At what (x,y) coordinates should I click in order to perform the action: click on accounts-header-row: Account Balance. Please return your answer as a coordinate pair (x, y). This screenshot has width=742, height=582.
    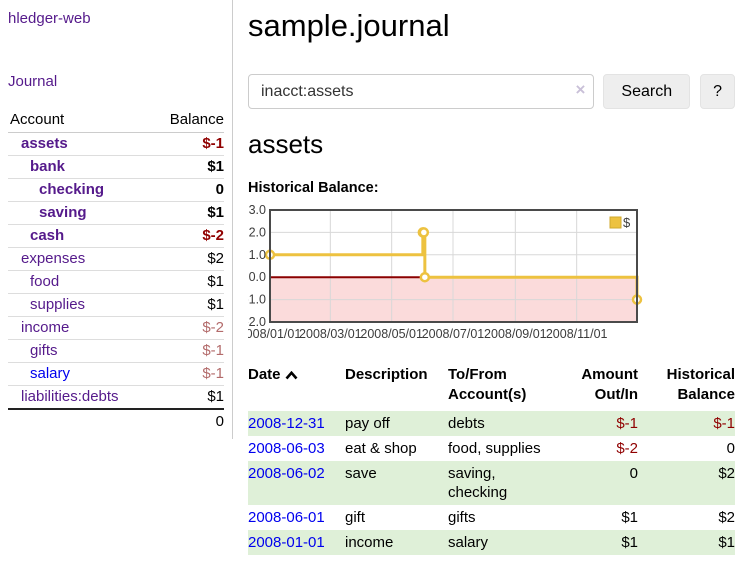
    Looking at the image, I should click on (116, 120).